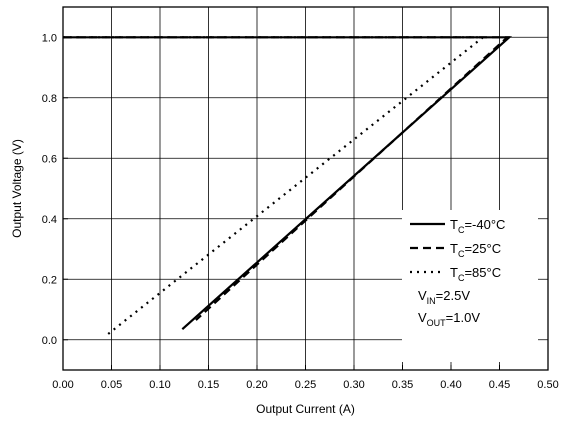  I want to click on x-tick-label: 0.10, so click(159, 385).